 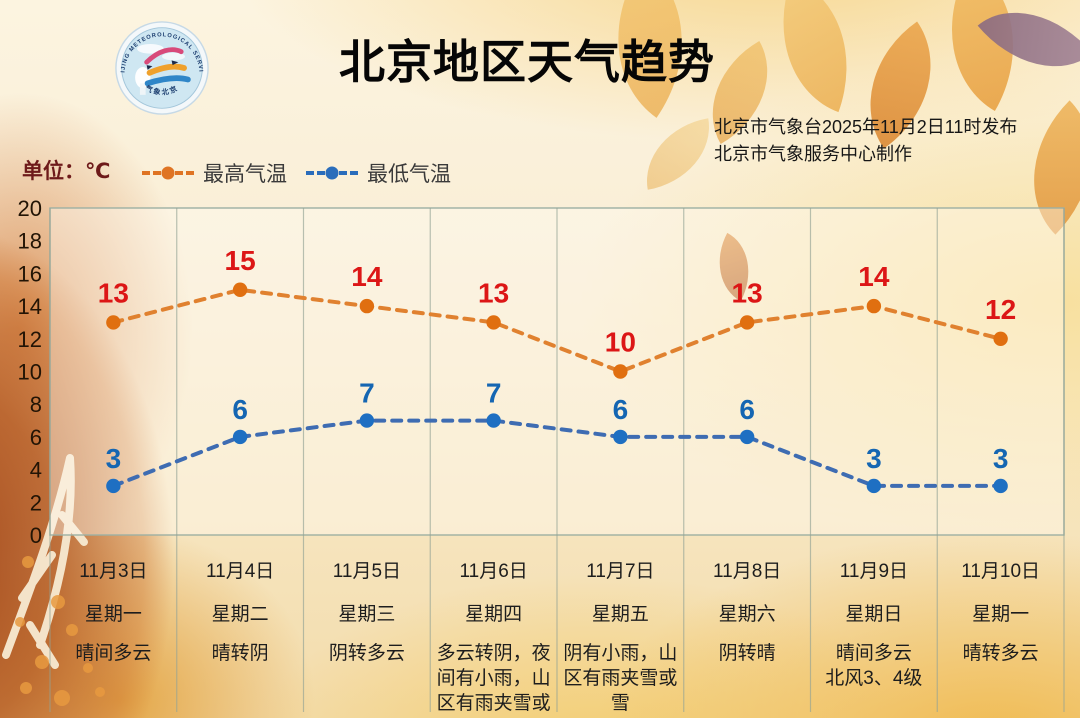 I want to click on weather-label: 阴有小雨，山区有雨夹雪或雪, so click(x=620, y=679).